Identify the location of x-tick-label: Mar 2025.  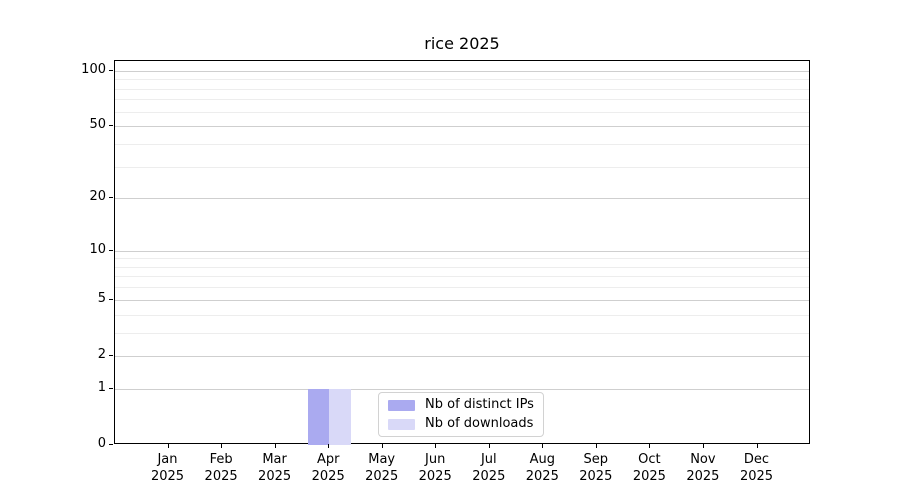
(275, 468).